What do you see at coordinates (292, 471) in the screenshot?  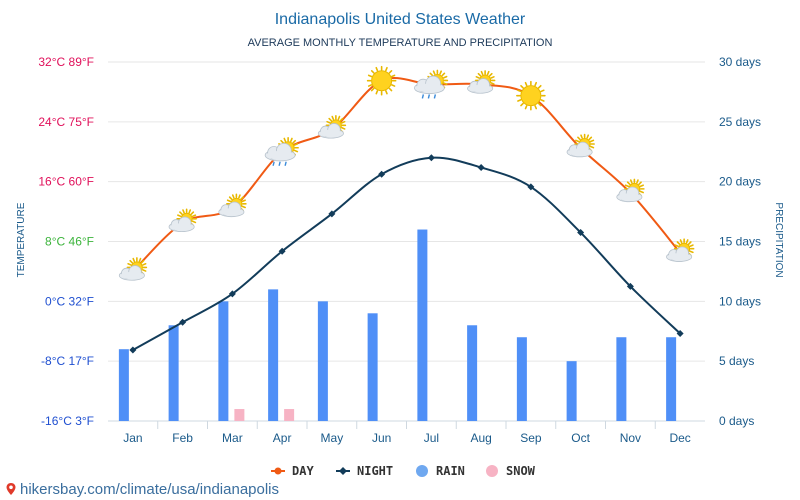 I see `legend-item-day: DAY` at bounding box center [292, 471].